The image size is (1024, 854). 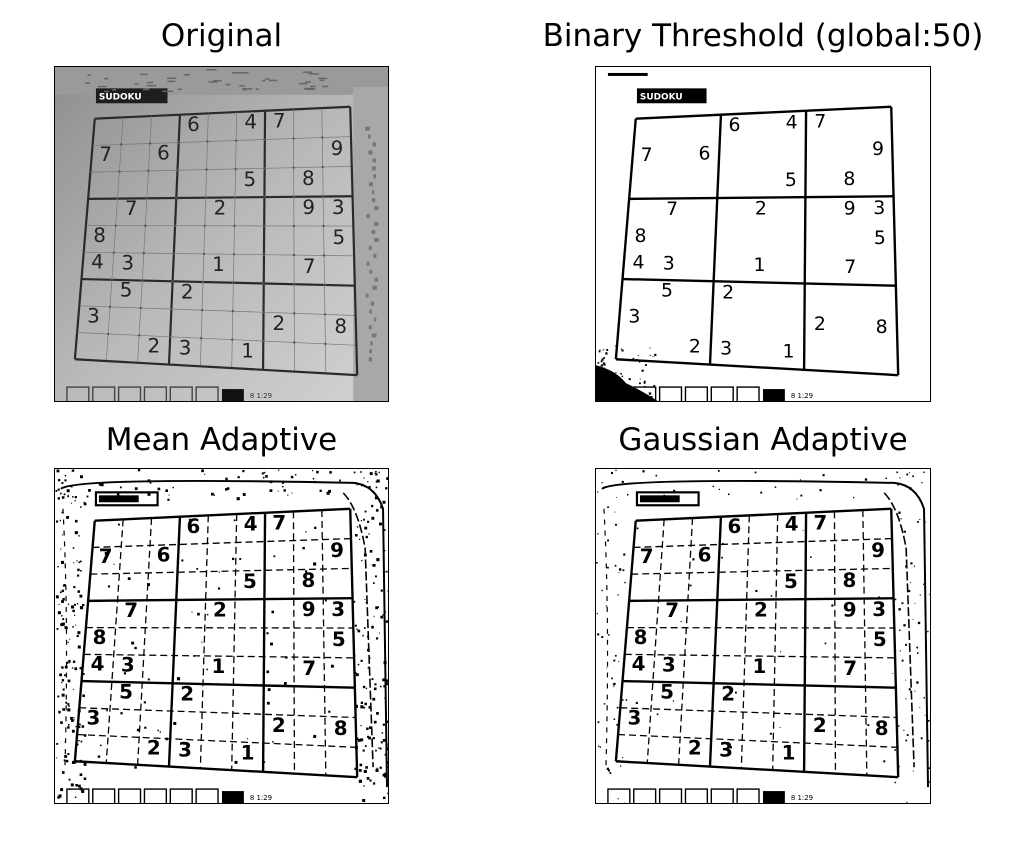 What do you see at coordinates (763, 36) in the screenshot?
I see `panel-title: Binary Threshold (global:50)` at bounding box center [763, 36].